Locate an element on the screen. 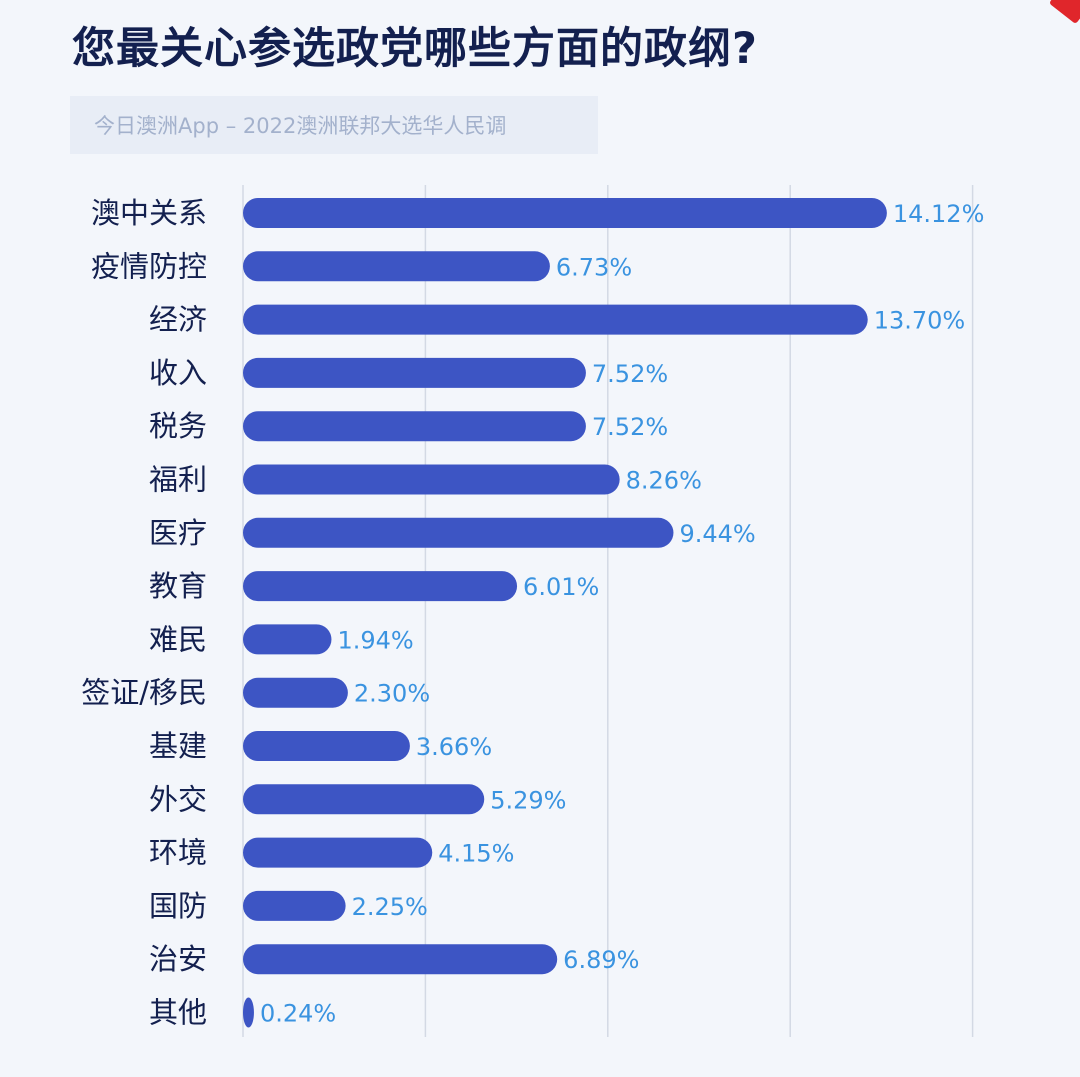  source-text: 今日澳洲App – 2022澳洲联邦大选华人民调 is located at coordinates (300, 126).